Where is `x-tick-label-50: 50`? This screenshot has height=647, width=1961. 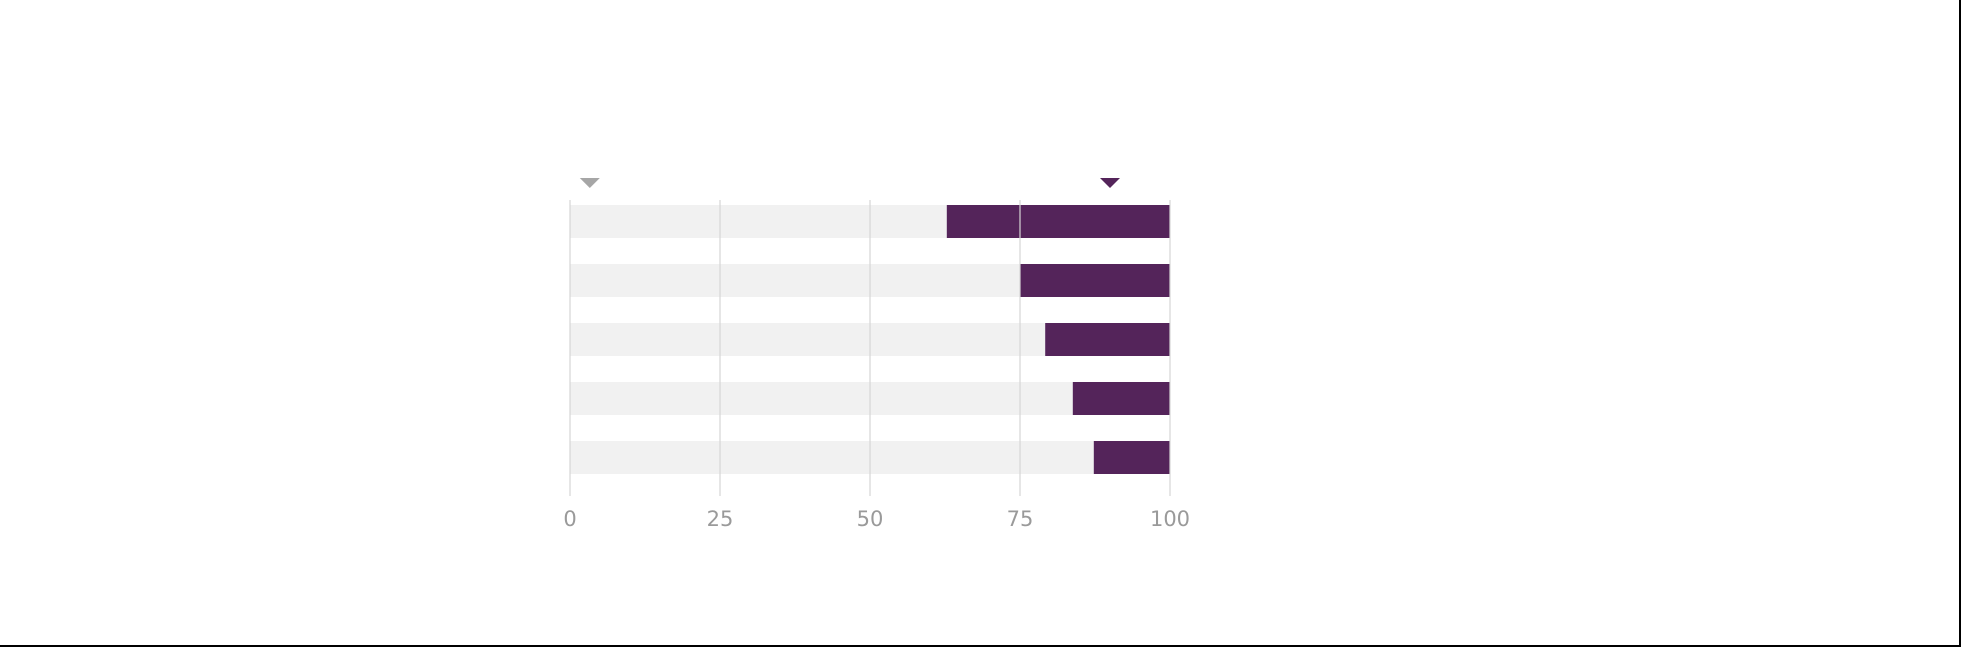 x-tick-label-50: 50 is located at coordinates (870, 519).